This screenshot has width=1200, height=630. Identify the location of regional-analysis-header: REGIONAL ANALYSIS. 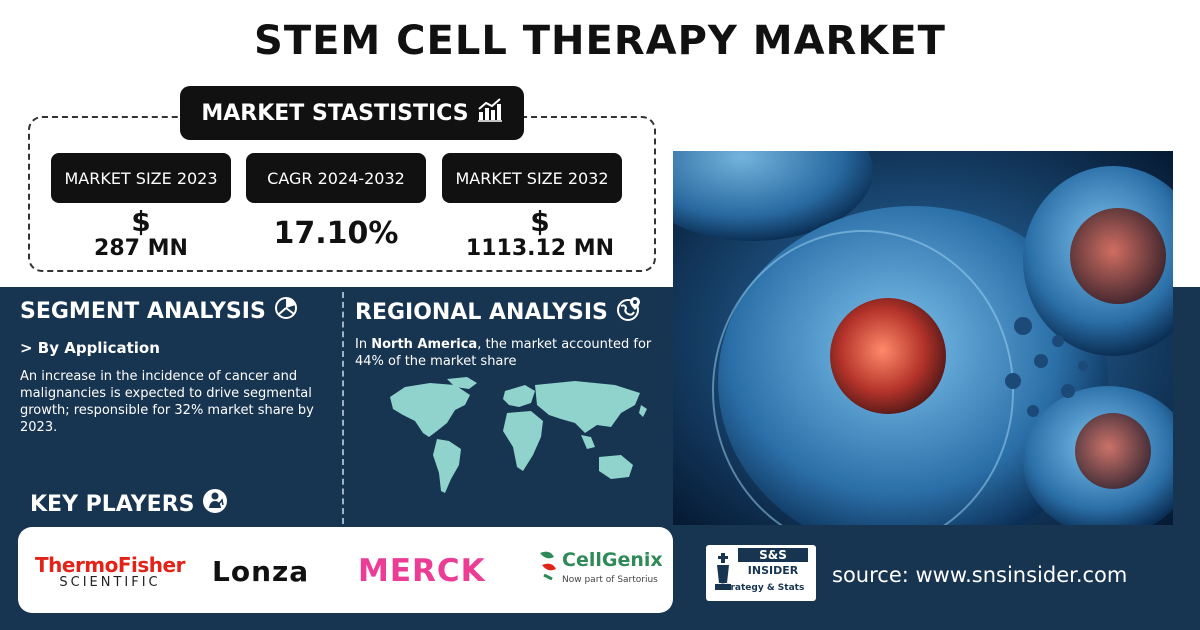
(498, 312).